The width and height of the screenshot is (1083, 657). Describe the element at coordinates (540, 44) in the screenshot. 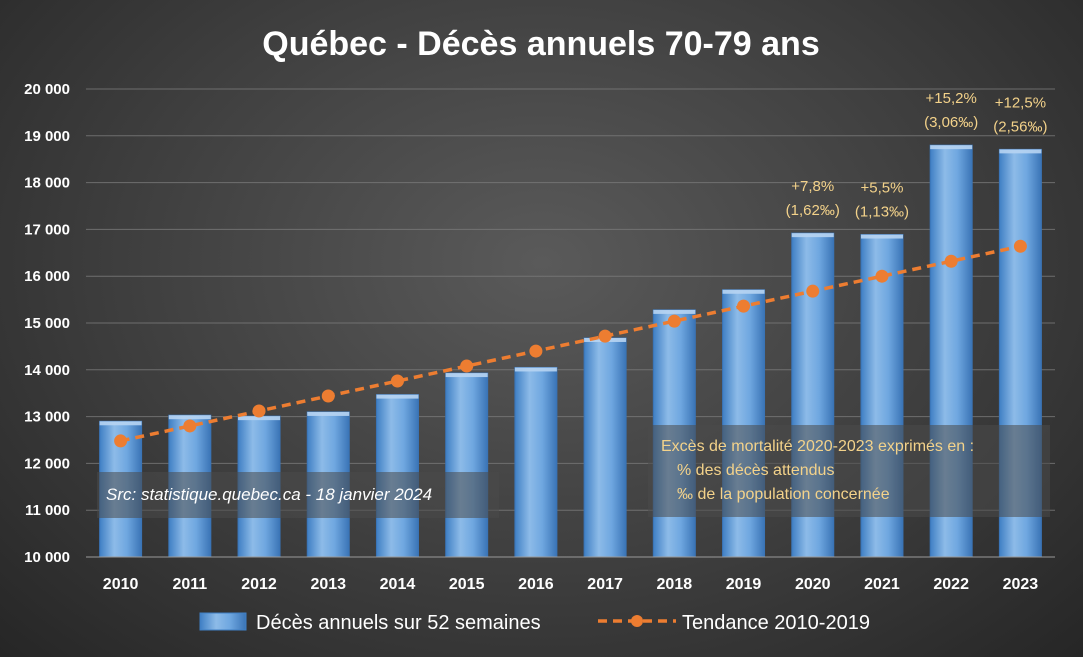

I see `chart-title: Québec - Décès annuels 70-79 ans` at that location.